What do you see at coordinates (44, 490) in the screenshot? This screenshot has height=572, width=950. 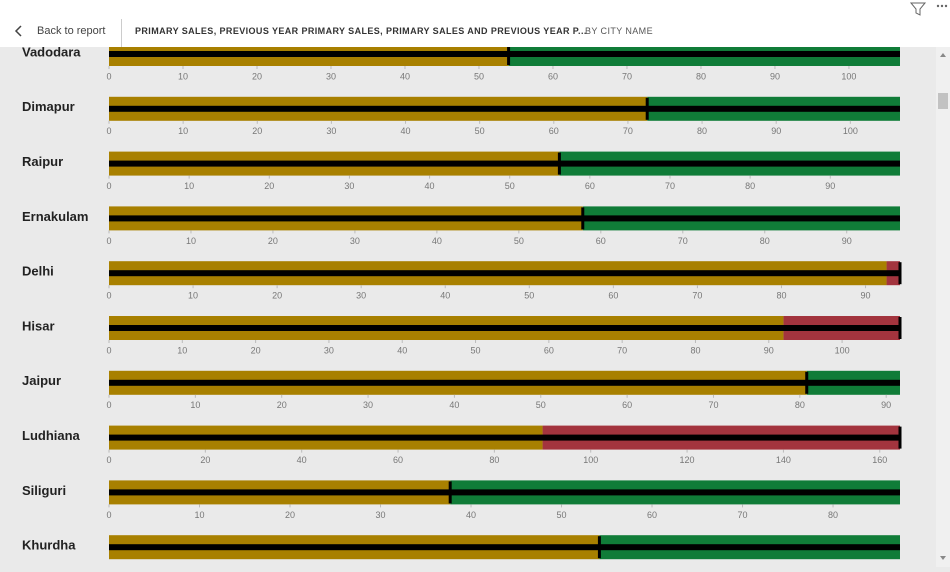 I see `city-label: Siliguri` at bounding box center [44, 490].